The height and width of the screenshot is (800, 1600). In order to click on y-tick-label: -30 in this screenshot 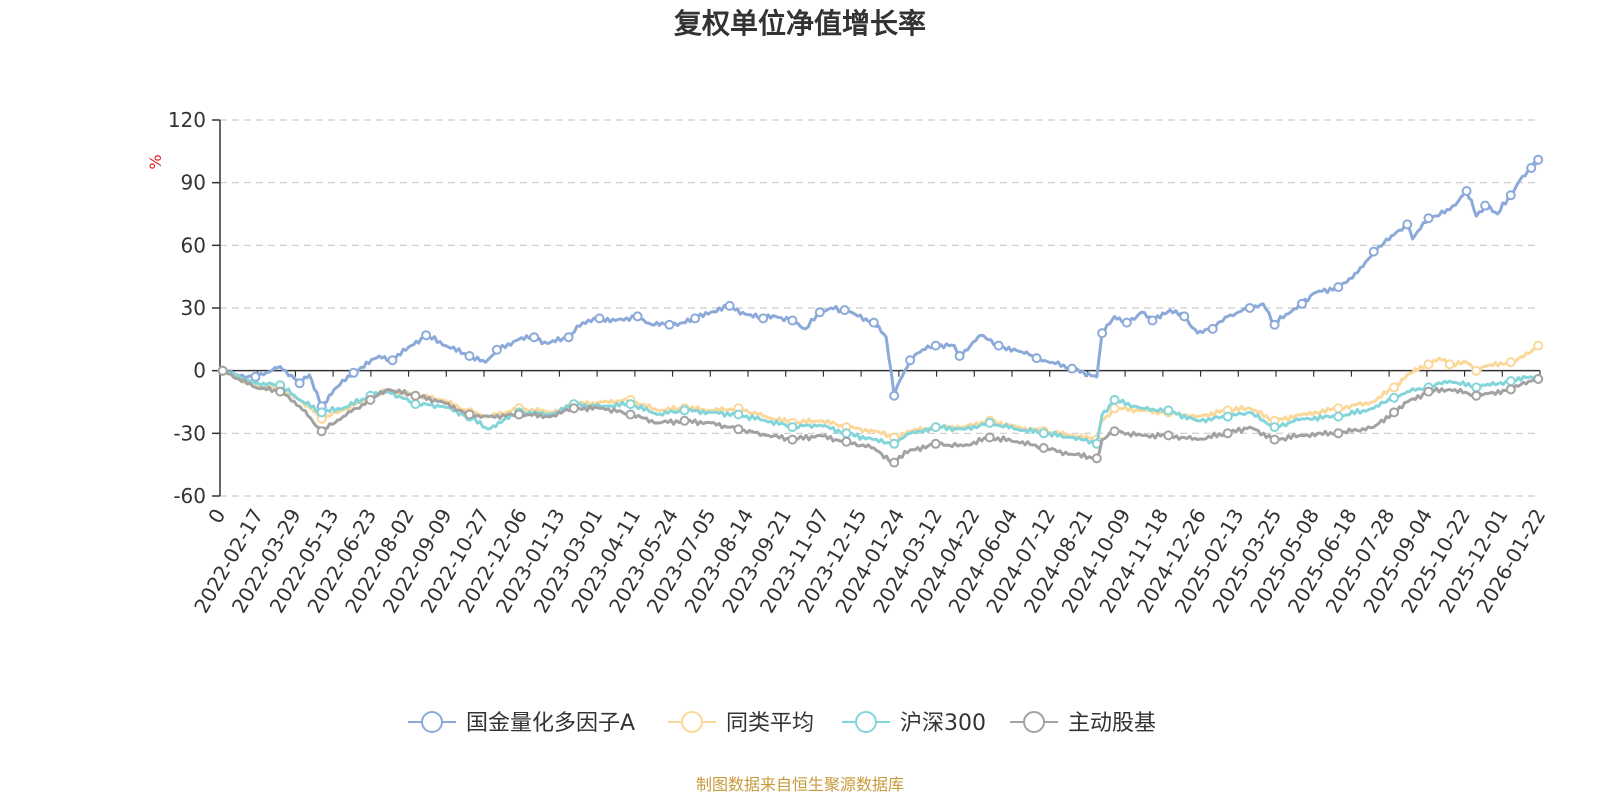, I will do `click(189, 433)`.